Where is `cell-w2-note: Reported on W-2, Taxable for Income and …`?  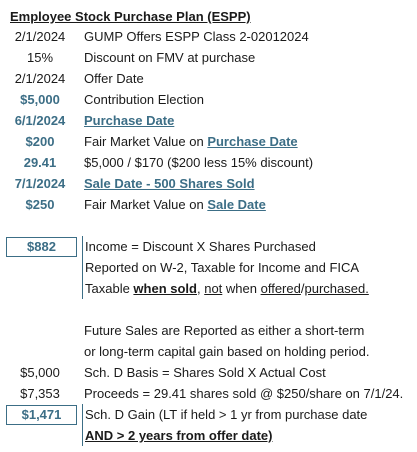 cell-w2-note: Reported on W-2, Taxable for Income and … is located at coordinates (220, 267).